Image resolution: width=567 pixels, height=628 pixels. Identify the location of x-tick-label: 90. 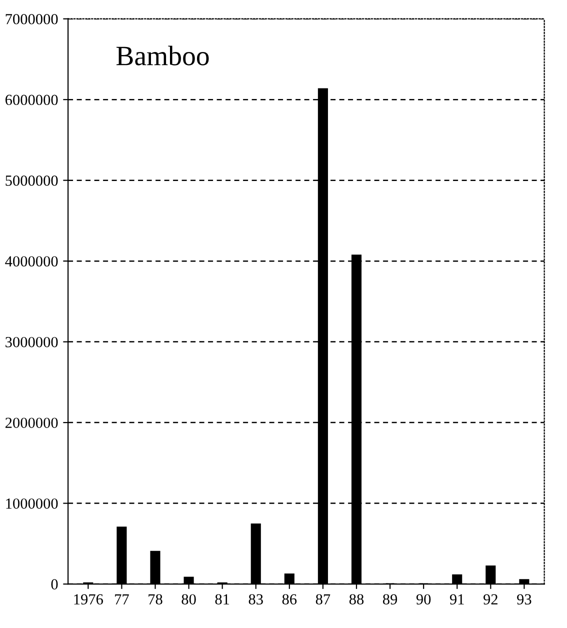
(423, 599).